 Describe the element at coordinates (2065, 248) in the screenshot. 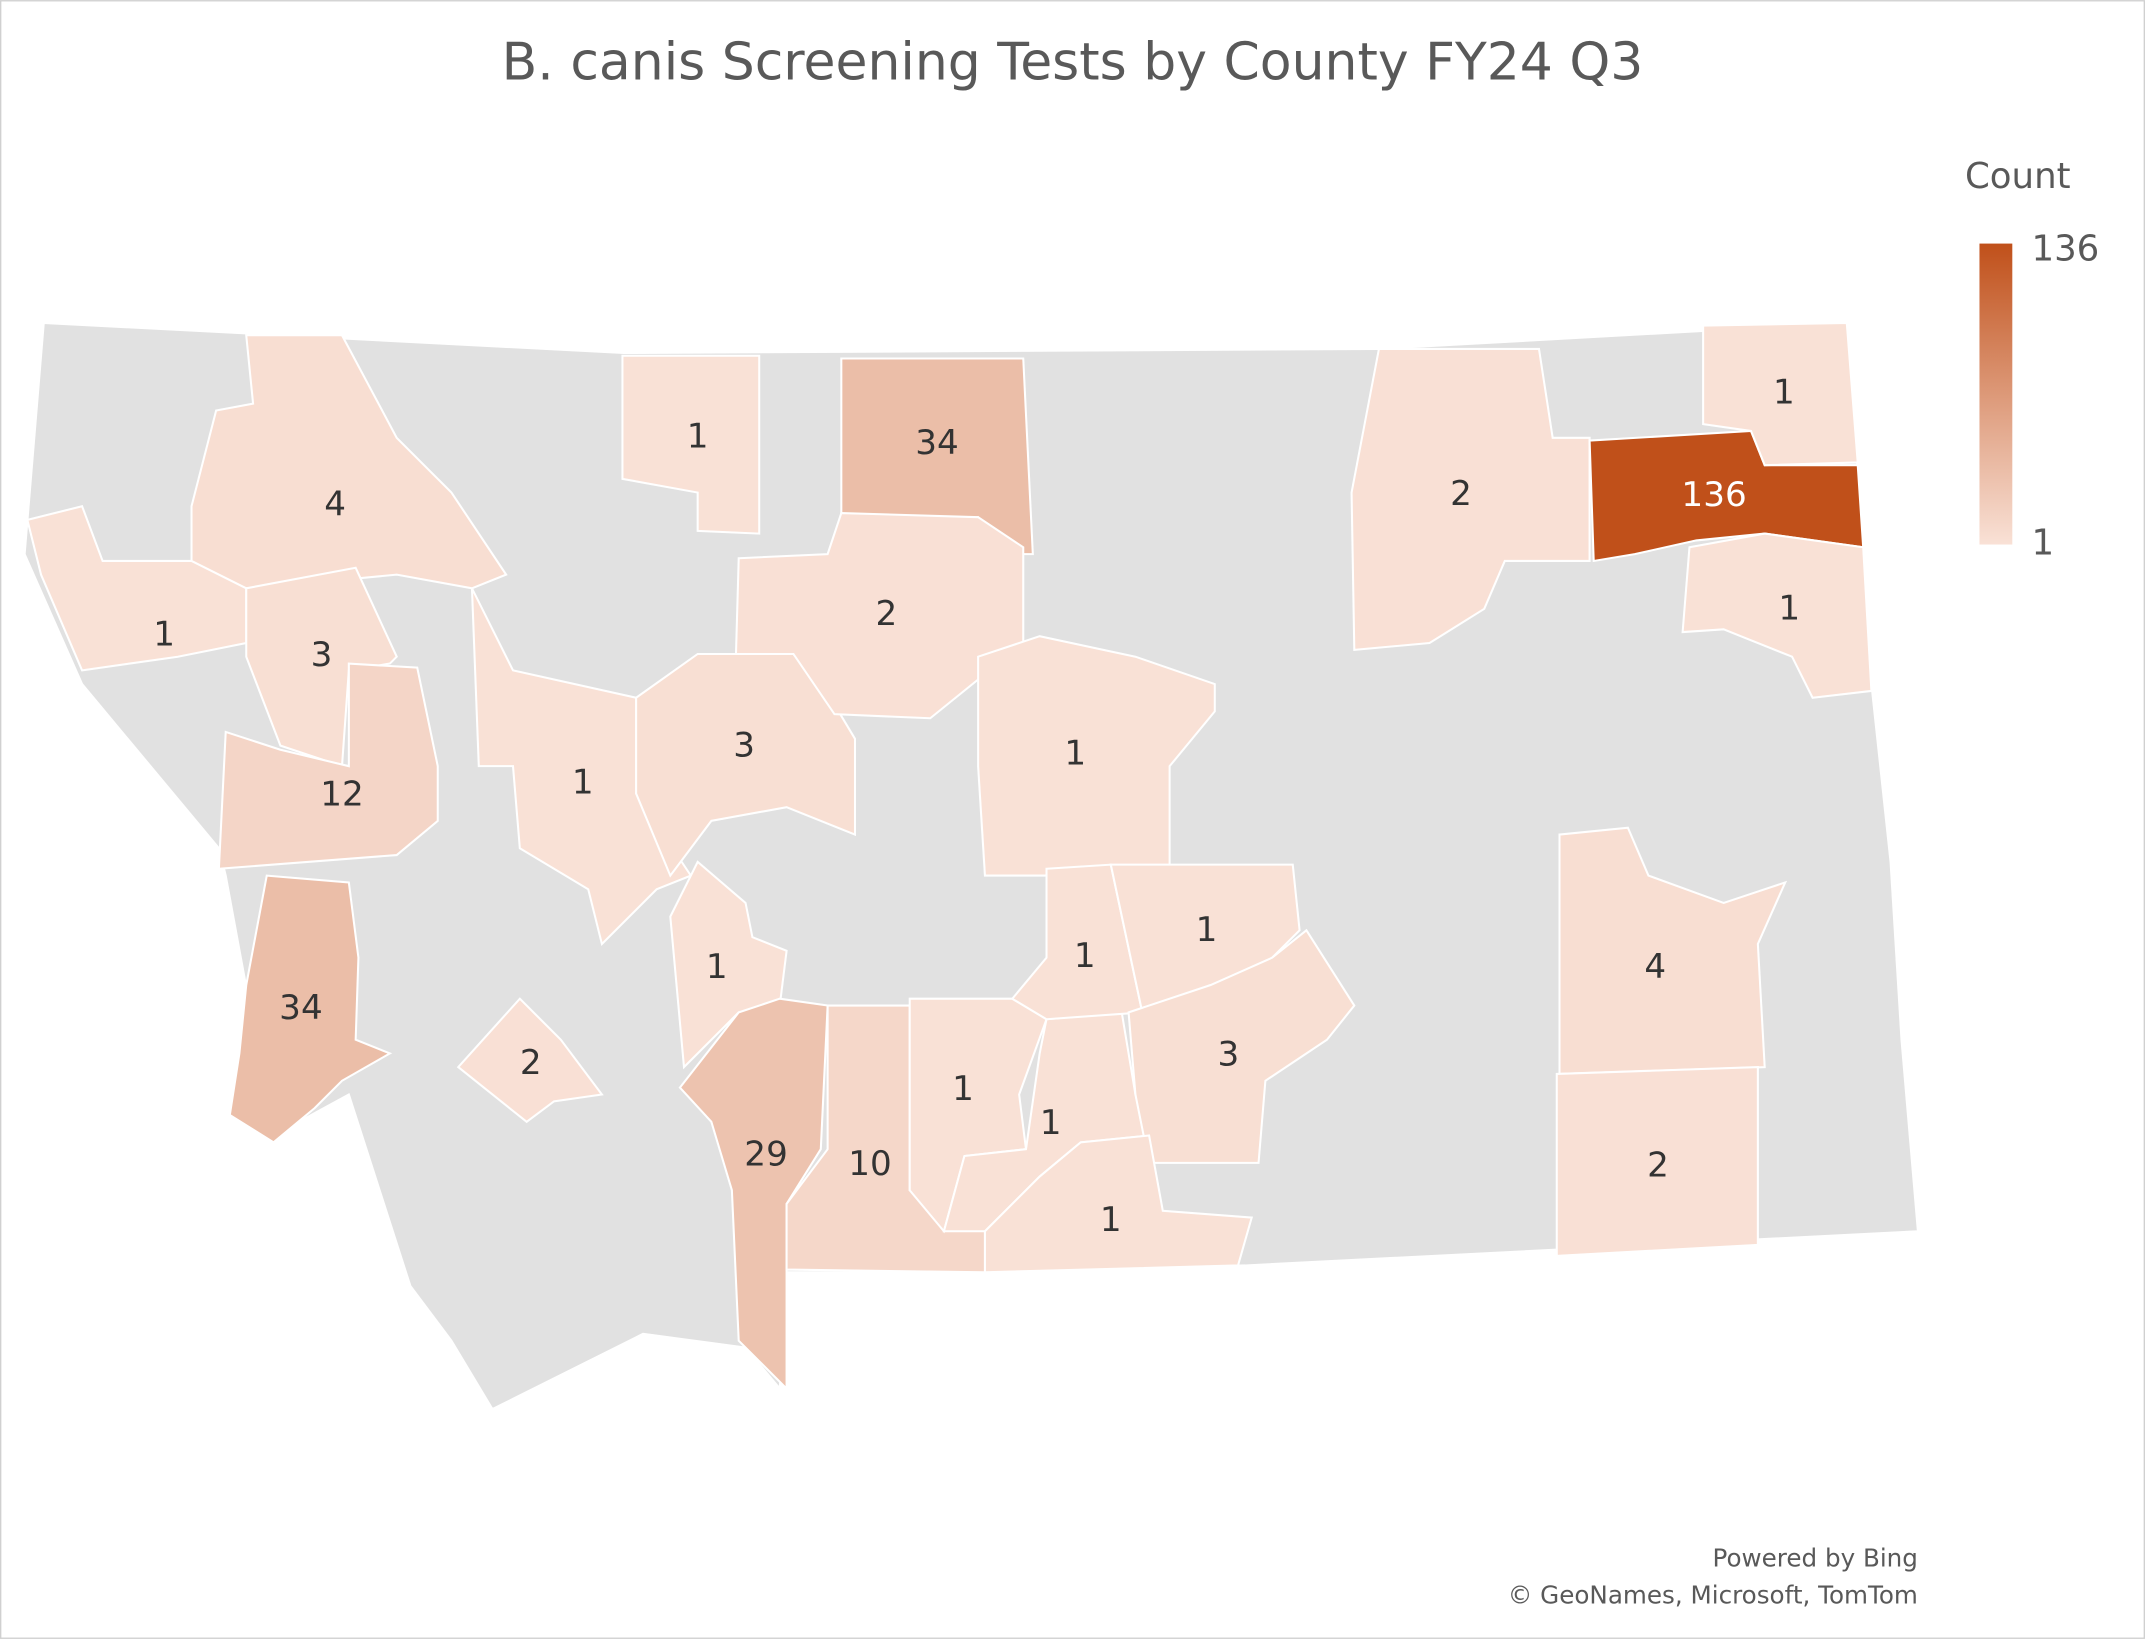

I see `color-bar-max: 136` at that location.